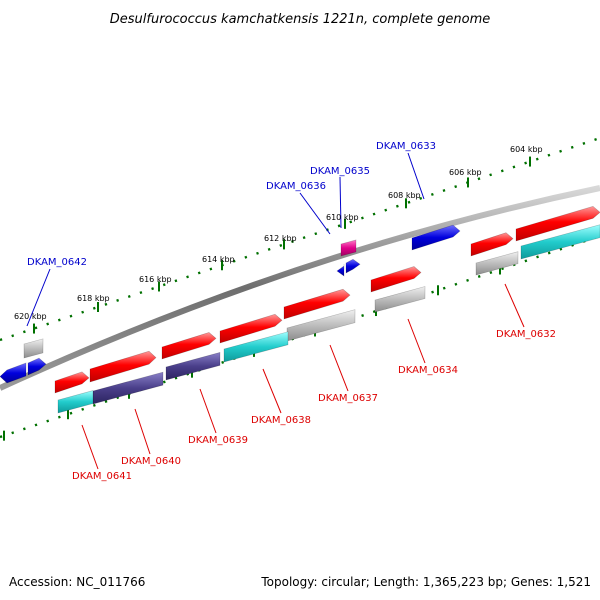 This screenshot has height=600, width=600. Describe the element at coordinates (340, 171) in the screenshot. I see `gene-label-dkam-0635: DKAM_0635` at that location.